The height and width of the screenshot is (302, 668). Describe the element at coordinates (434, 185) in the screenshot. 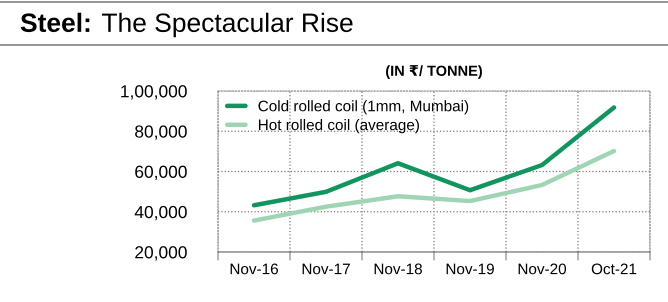

I see `line-series` at that location.